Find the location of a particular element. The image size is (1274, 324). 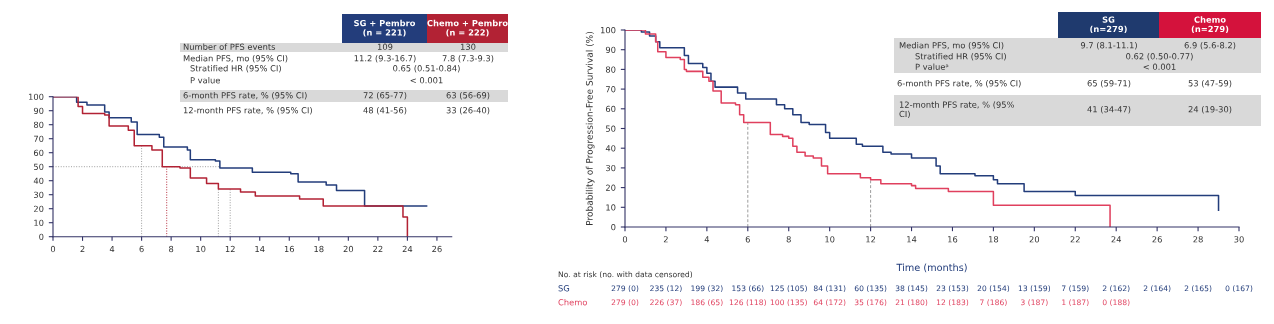

text: 130 is located at coordinates (468, 46).